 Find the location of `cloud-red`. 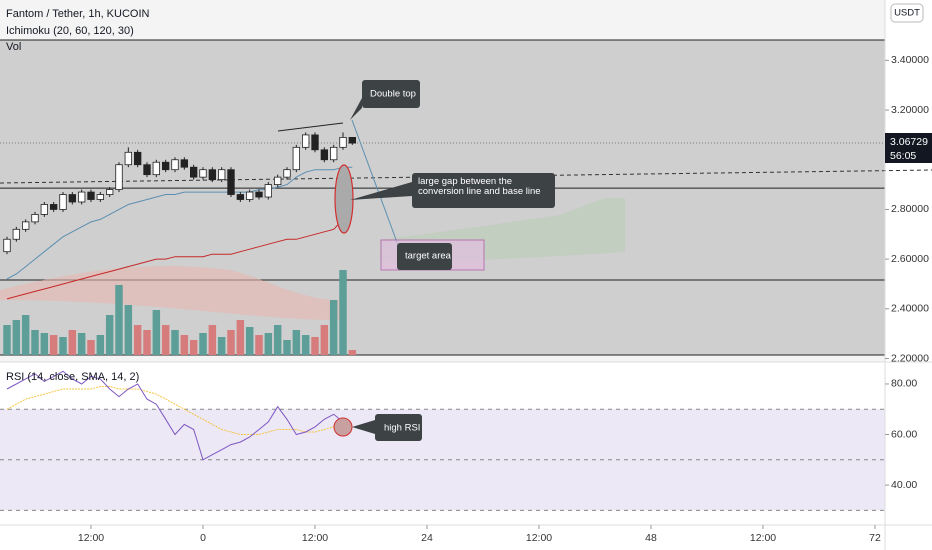

cloud-red is located at coordinates (170, 293).